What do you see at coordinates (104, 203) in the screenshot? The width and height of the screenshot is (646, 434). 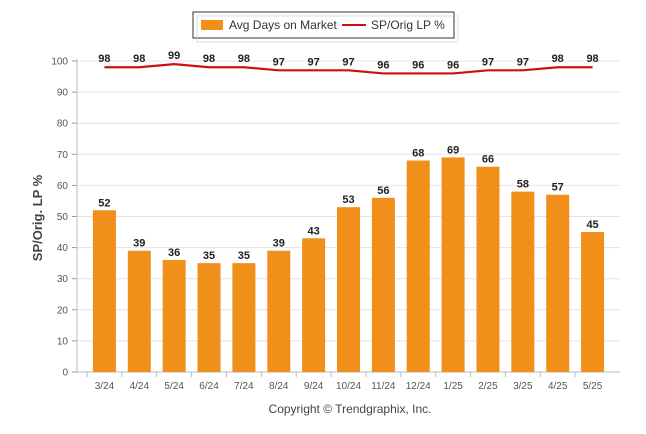 I see `bar-data-label: 52` at bounding box center [104, 203].